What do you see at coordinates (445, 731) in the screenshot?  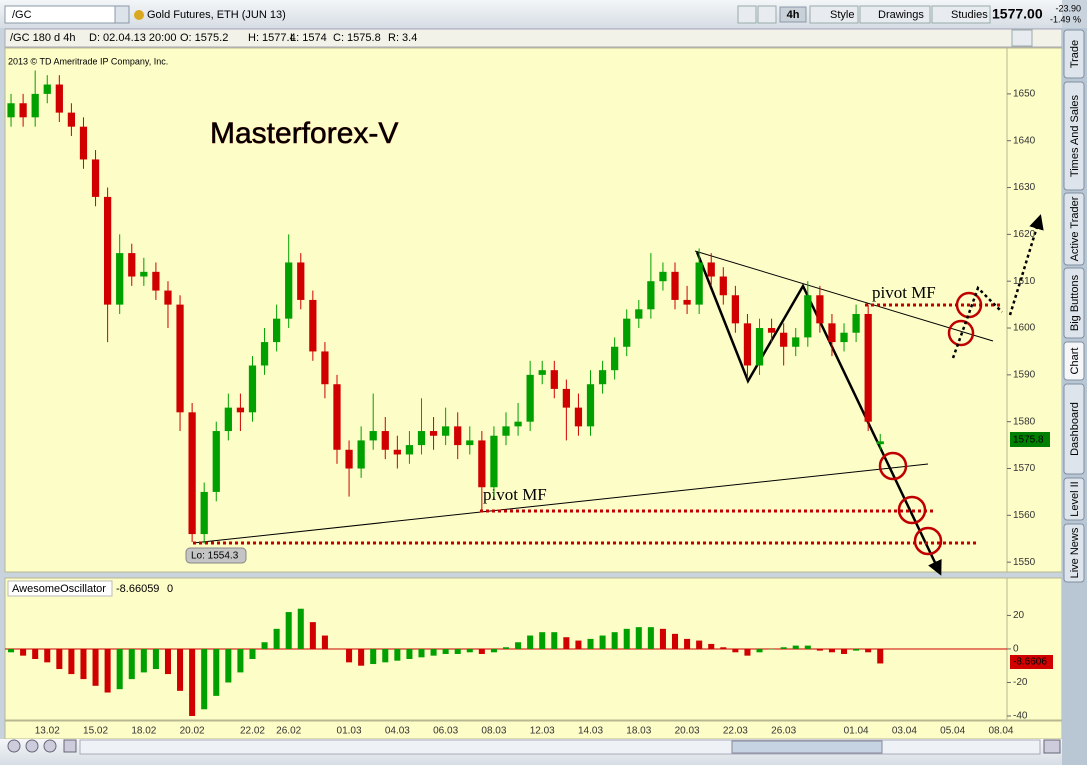 I see `x-tick-label: 06.03` at bounding box center [445, 731].